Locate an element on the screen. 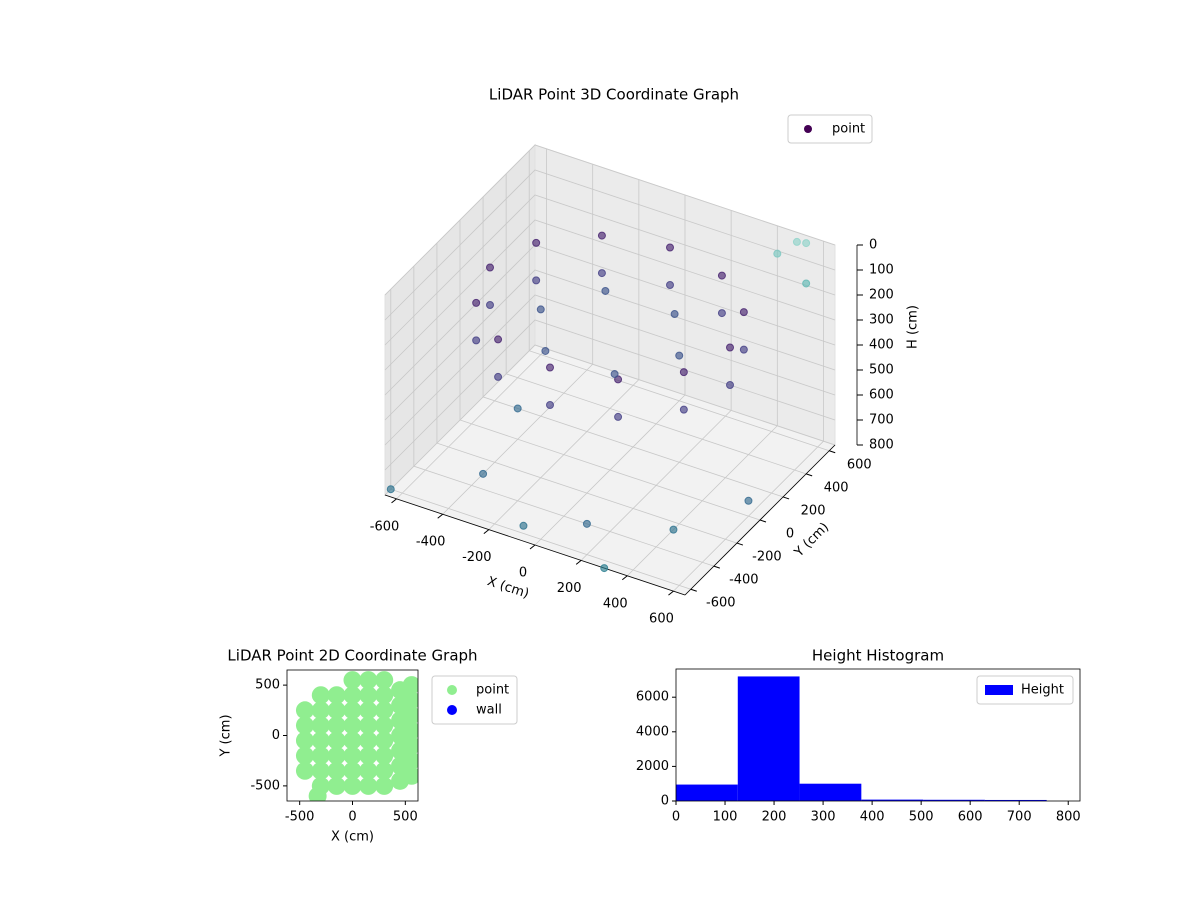 This screenshot has height=900, width=1200. legend-label: point is located at coordinates (848, 129).